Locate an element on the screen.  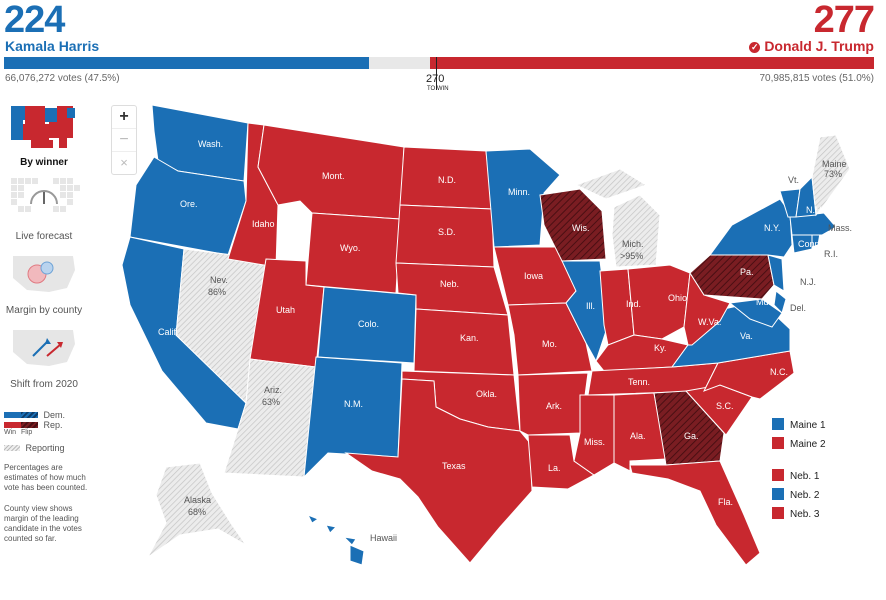
shift-arrow-icon is located at coordinates (44, 348).